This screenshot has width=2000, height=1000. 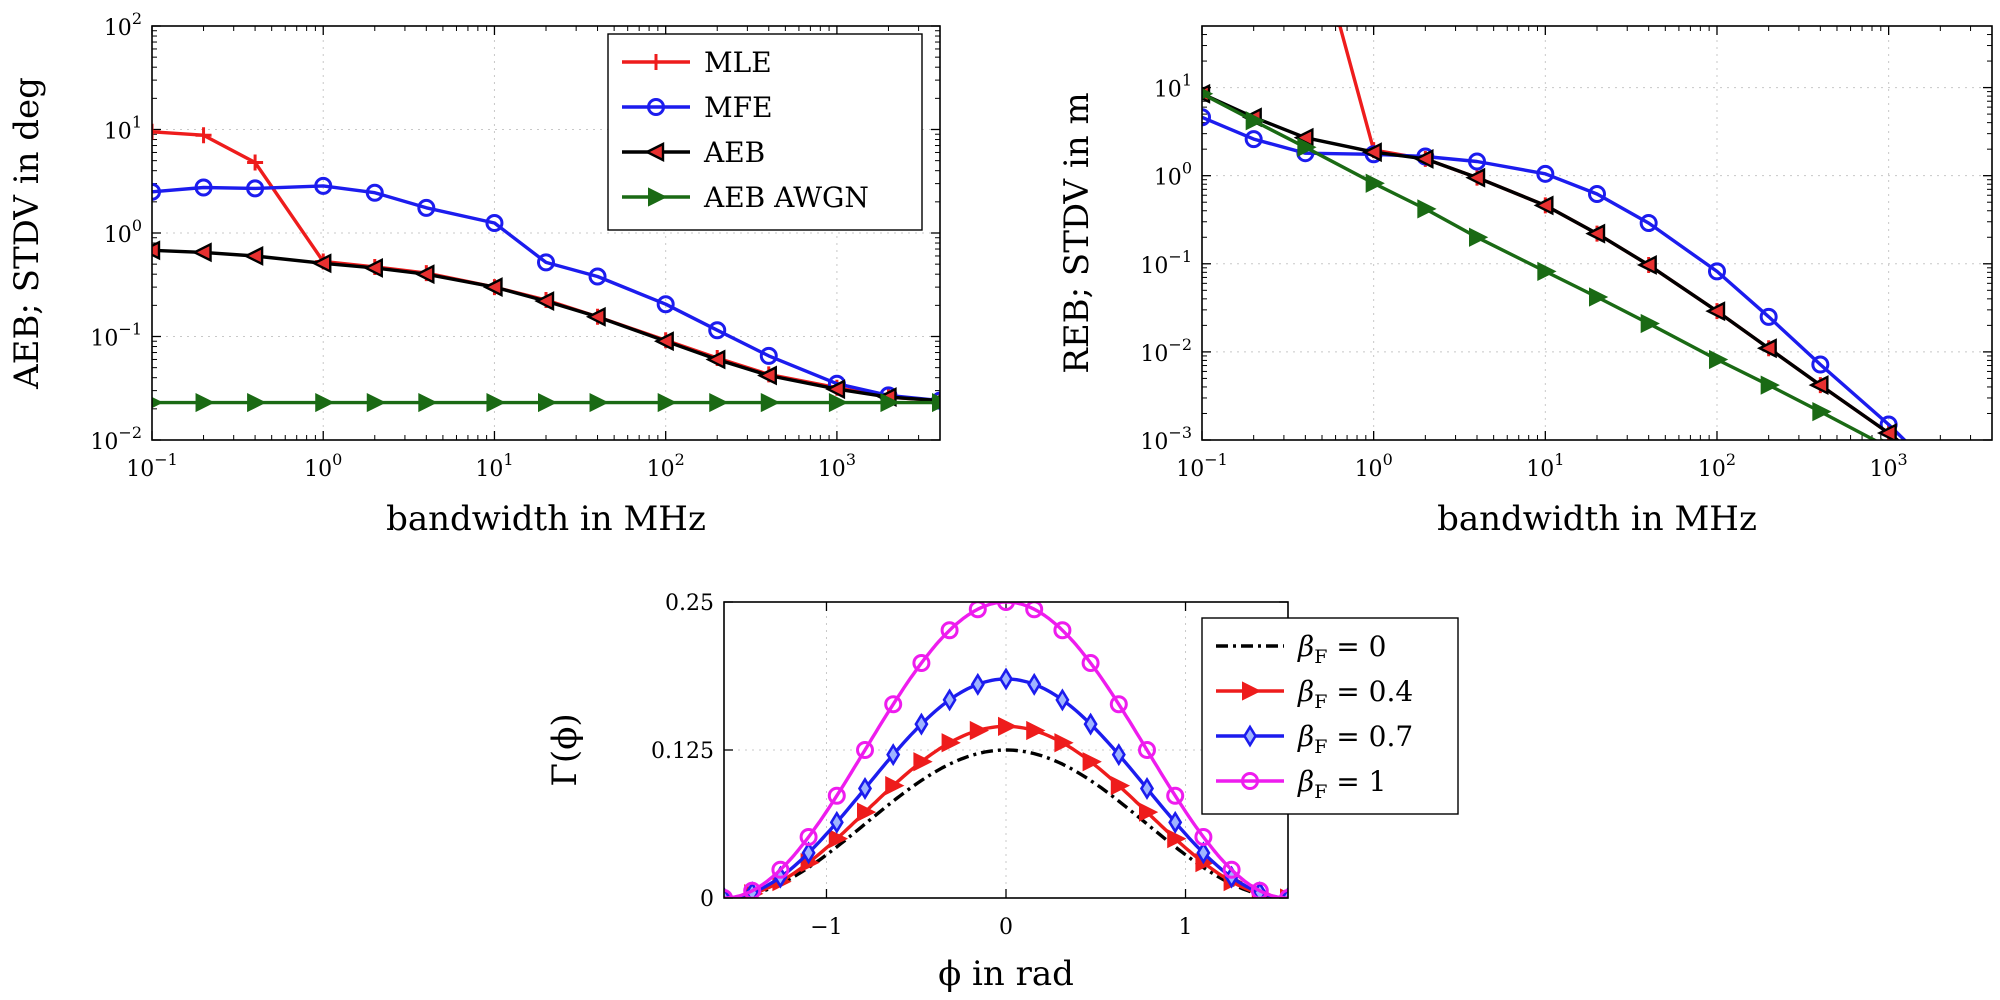 What do you see at coordinates (1355, 694) in the screenshot?
I see `legend-entry: βF = 0.4` at bounding box center [1355, 694].